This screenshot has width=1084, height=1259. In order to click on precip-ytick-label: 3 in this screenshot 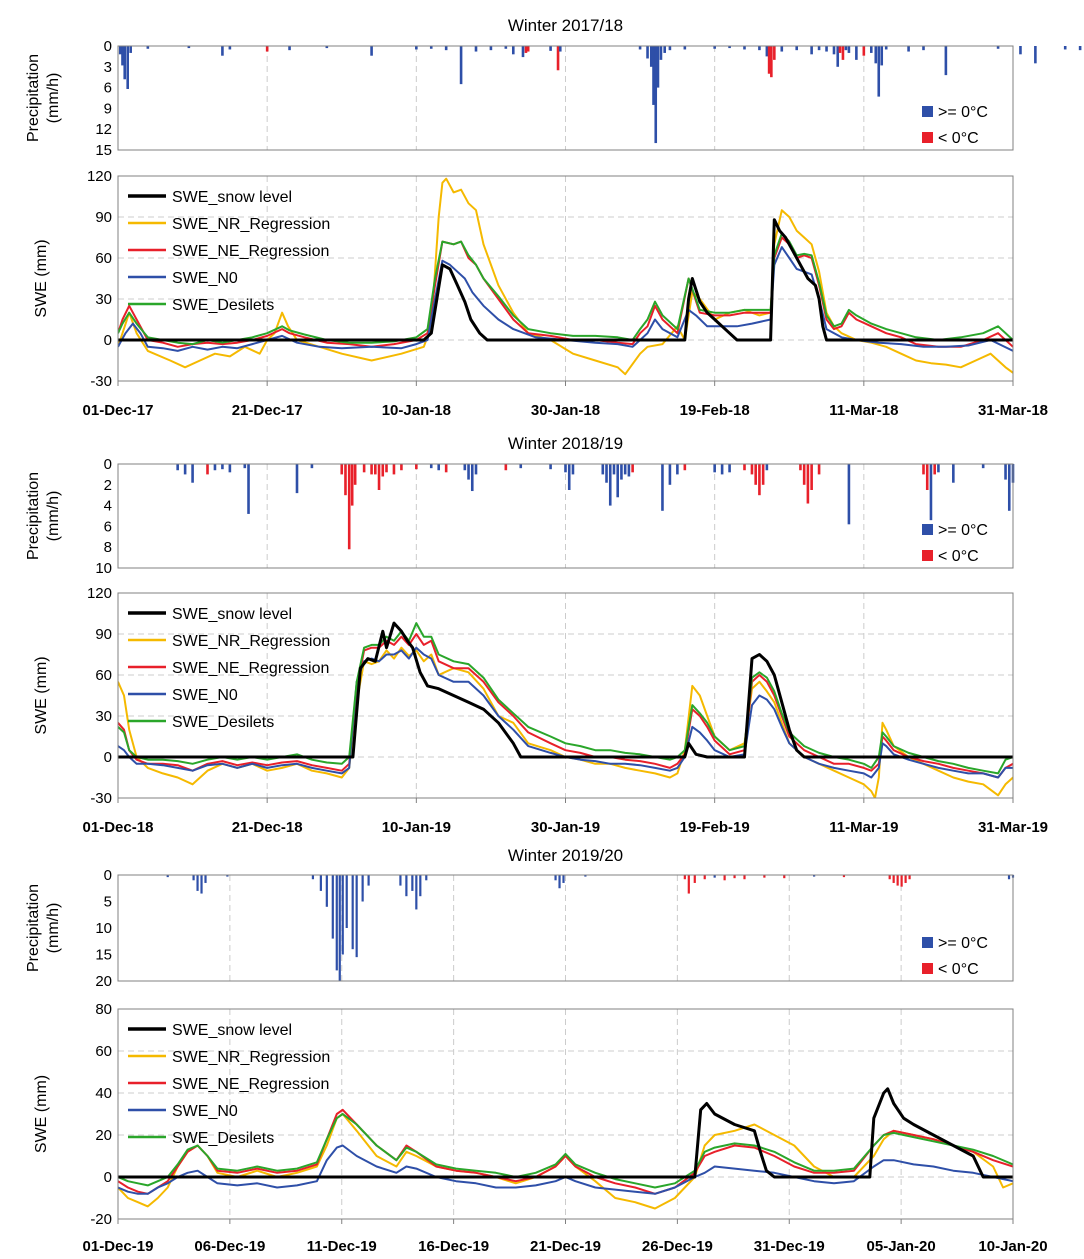, I will do `click(108, 67)`.